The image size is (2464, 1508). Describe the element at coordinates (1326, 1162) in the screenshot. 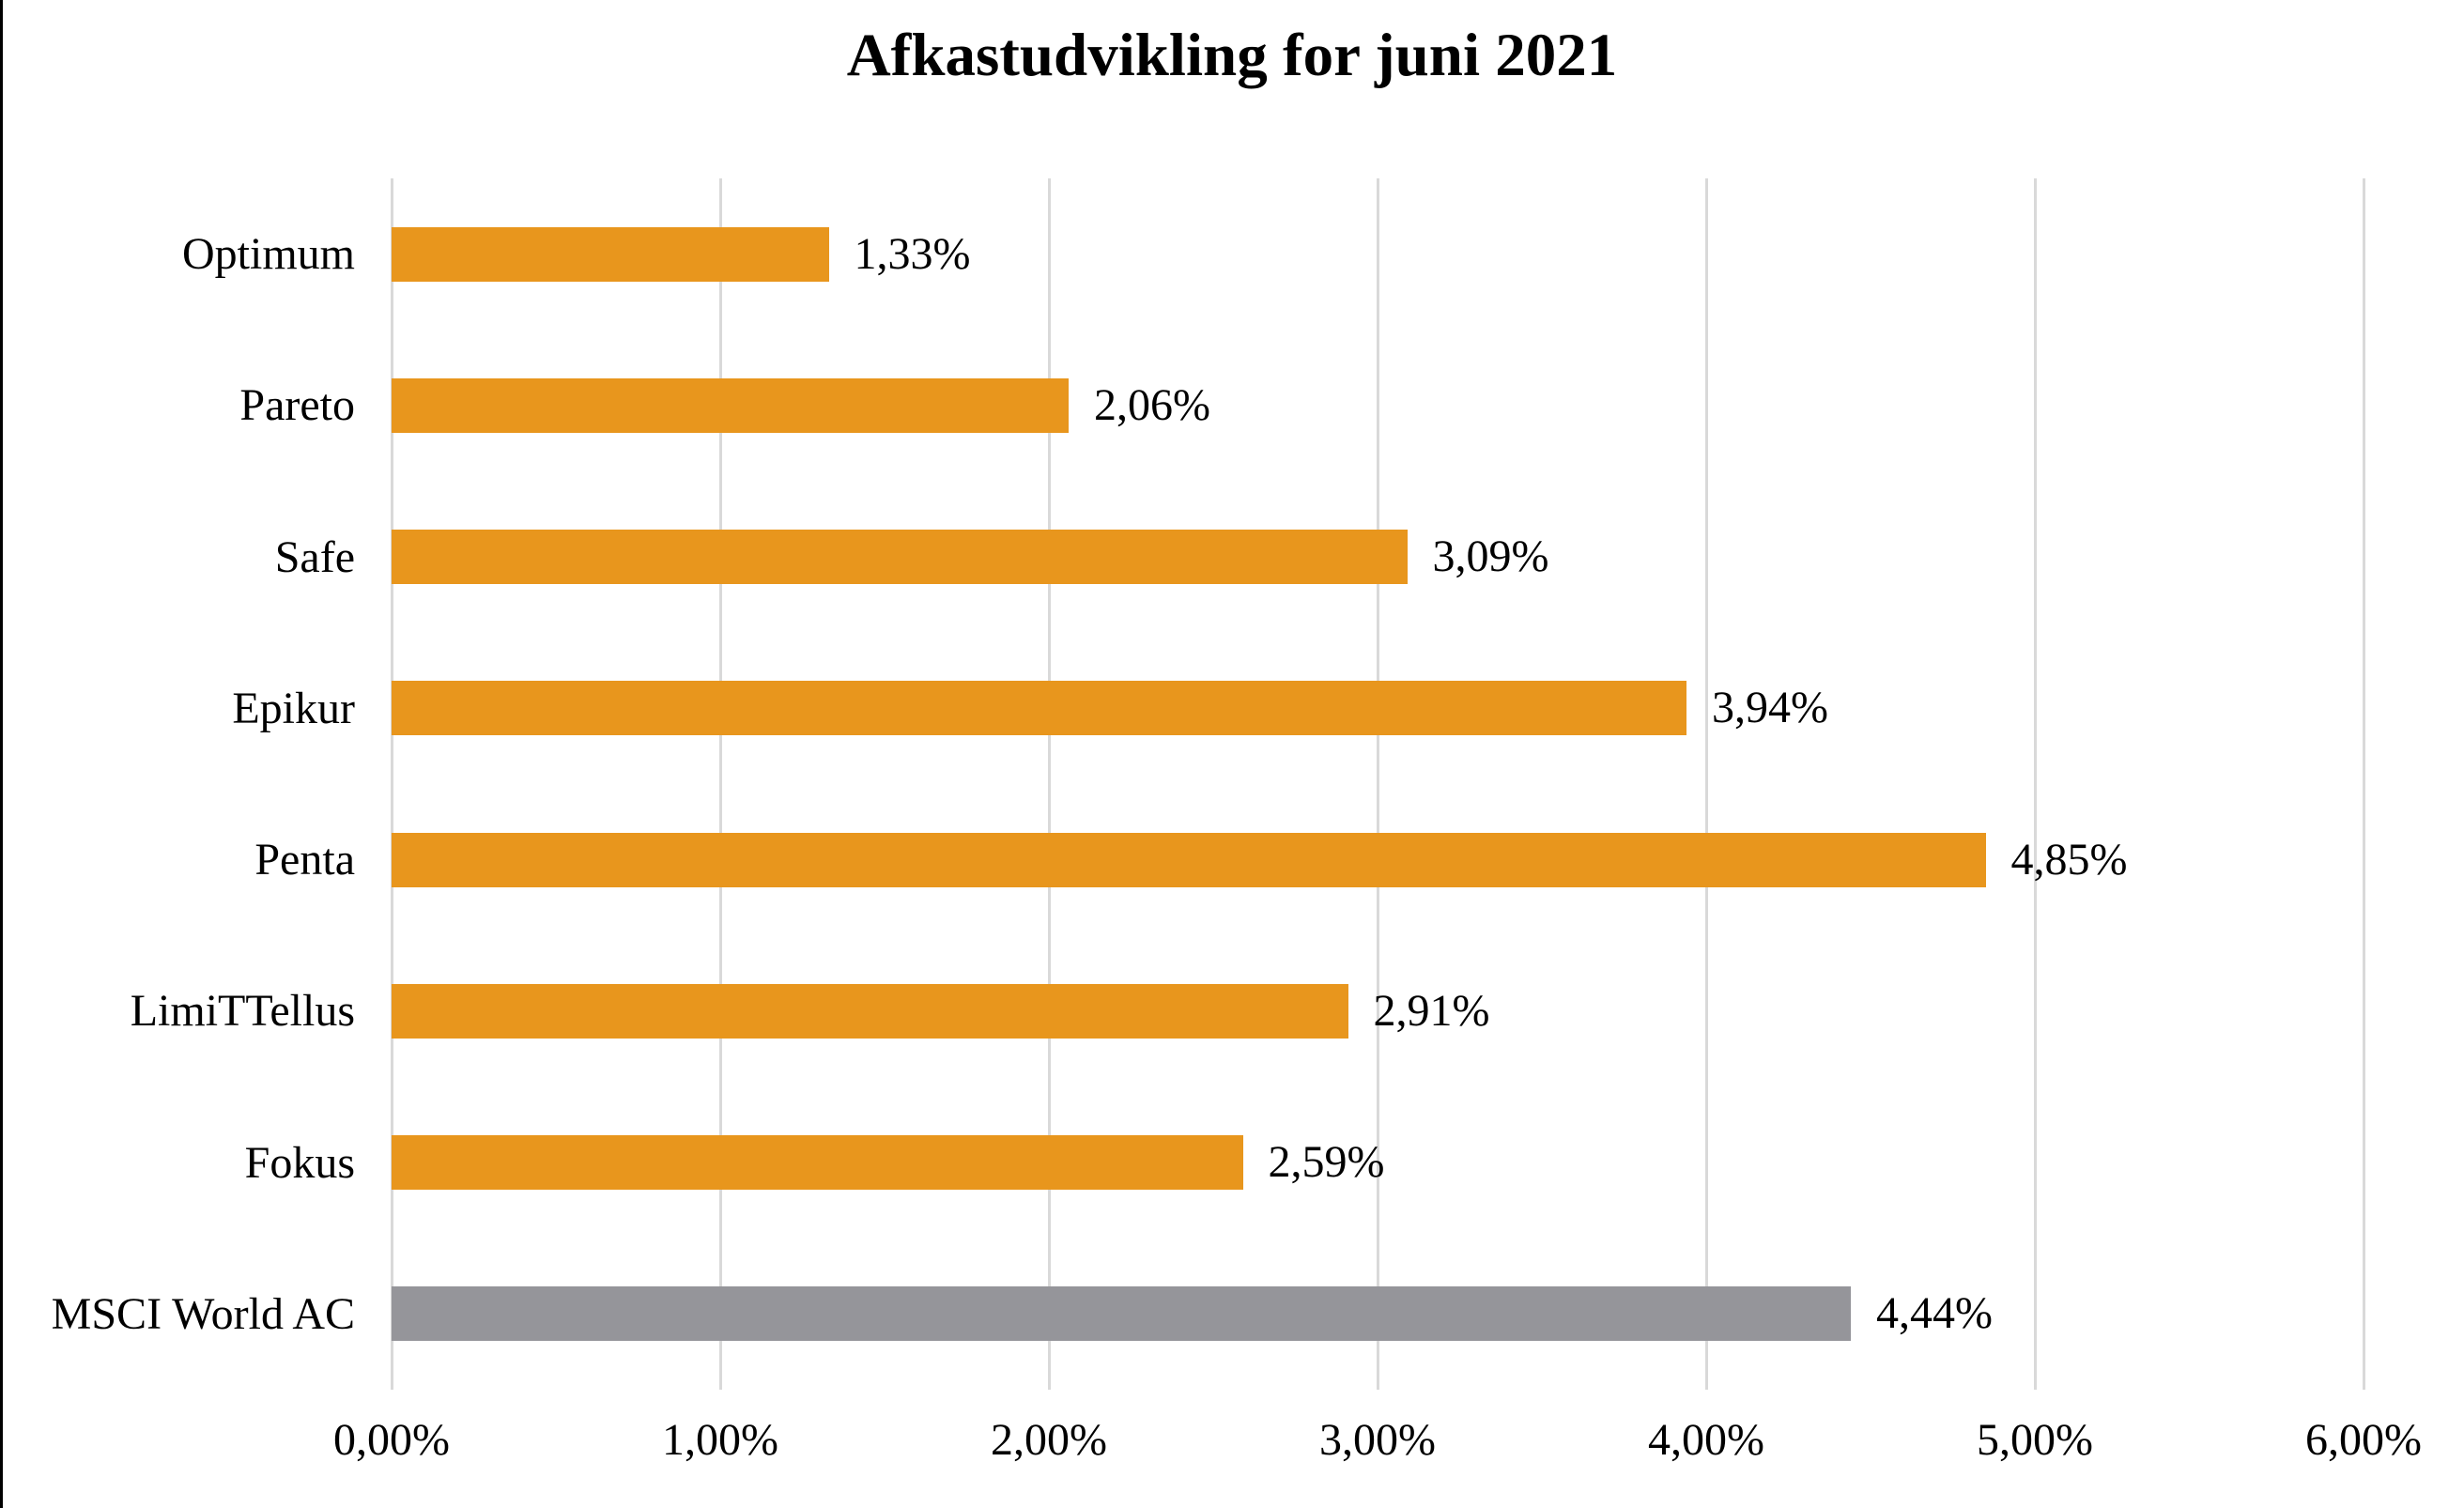

I see `value-label-fokus: 2,59%` at that location.